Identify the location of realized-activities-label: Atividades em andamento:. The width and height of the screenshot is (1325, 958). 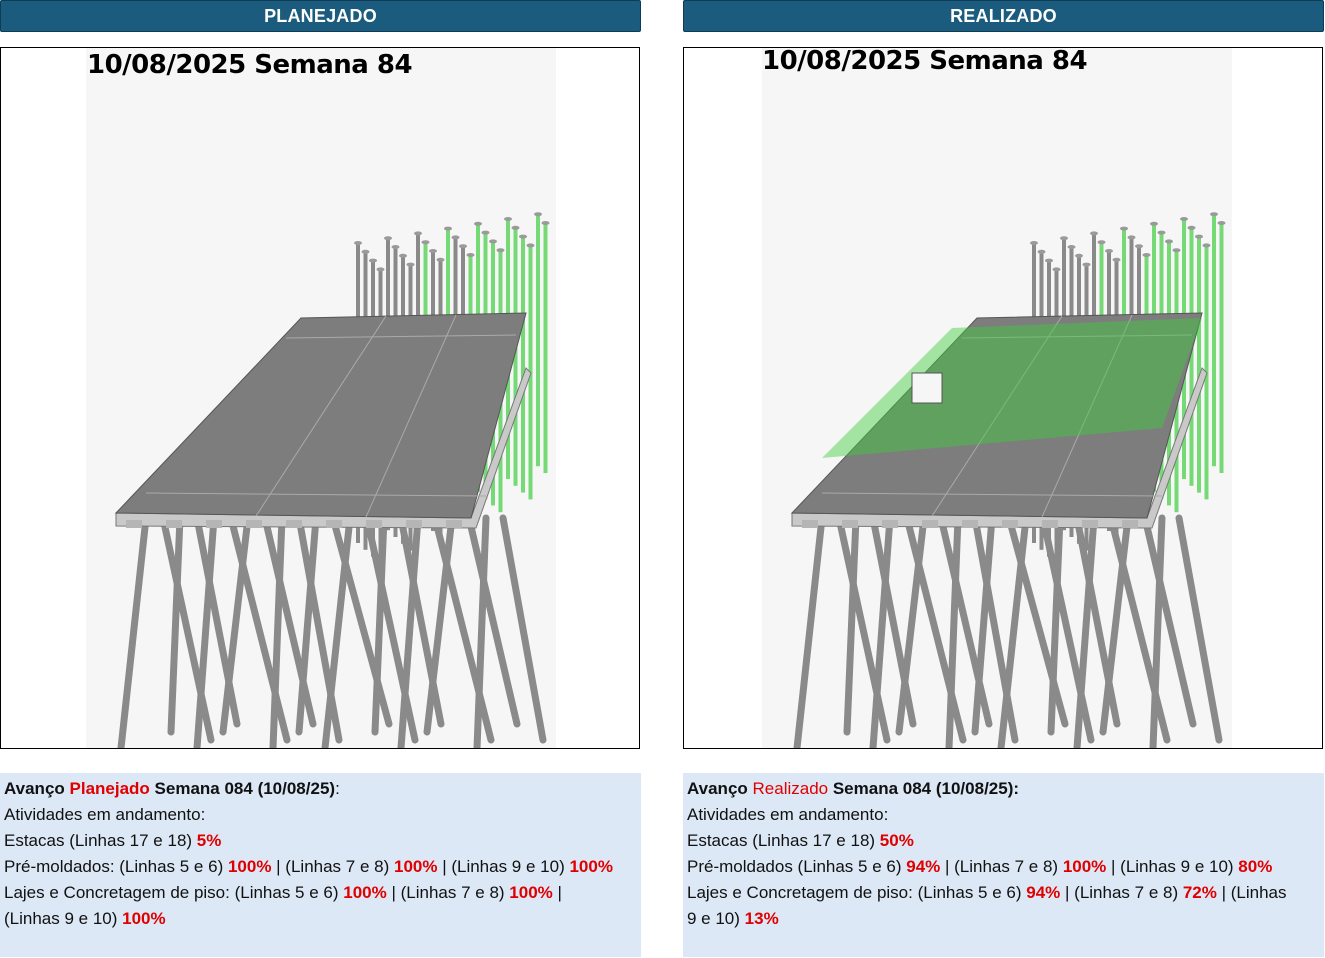
(788, 814).